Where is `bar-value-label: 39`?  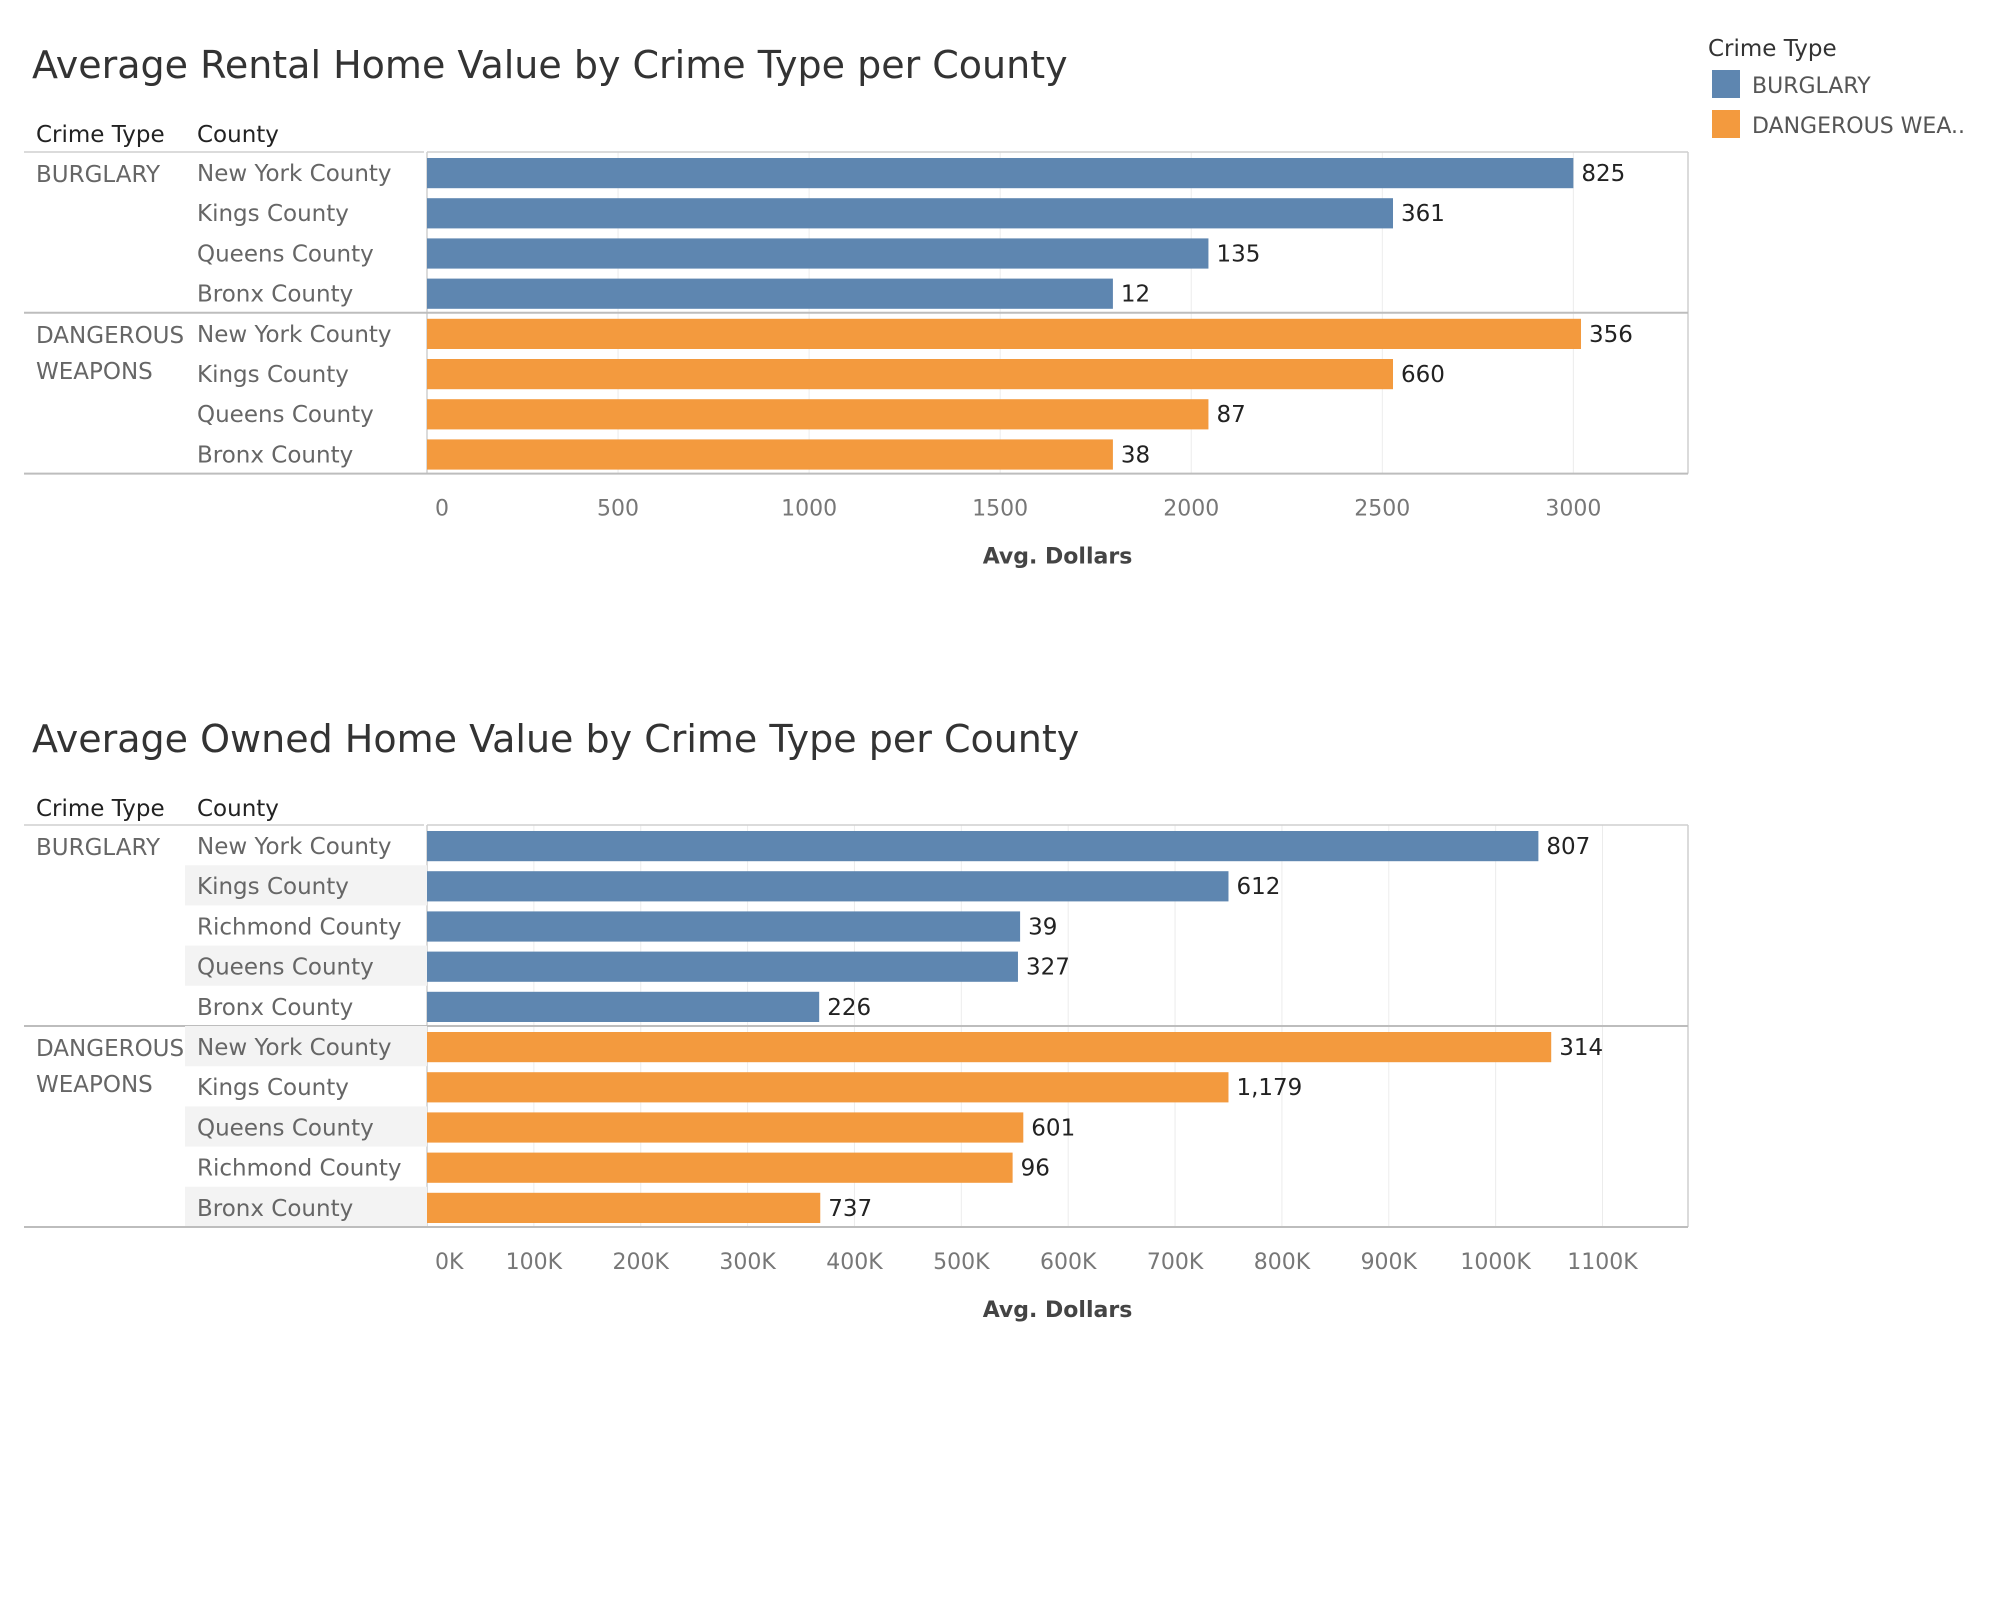
bar-value-label: 39 is located at coordinates (1042, 927).